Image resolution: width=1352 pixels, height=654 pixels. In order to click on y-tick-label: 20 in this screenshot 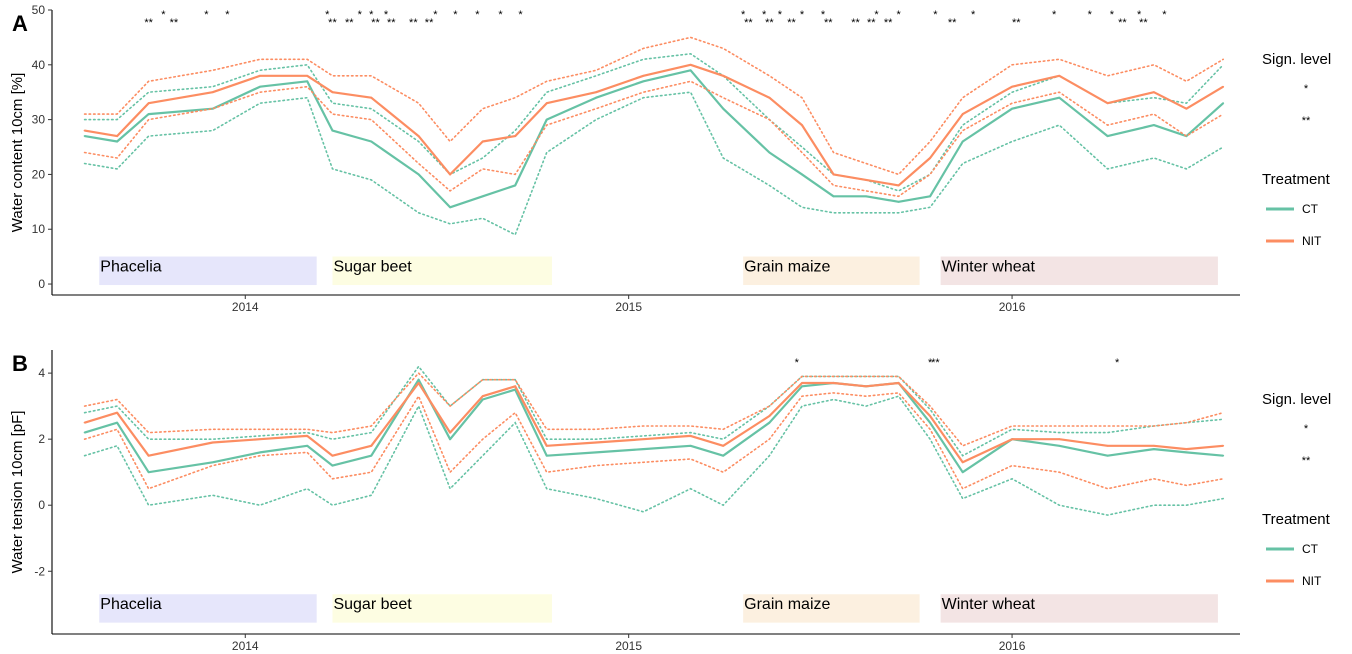, I will do `click(39, 174)`.